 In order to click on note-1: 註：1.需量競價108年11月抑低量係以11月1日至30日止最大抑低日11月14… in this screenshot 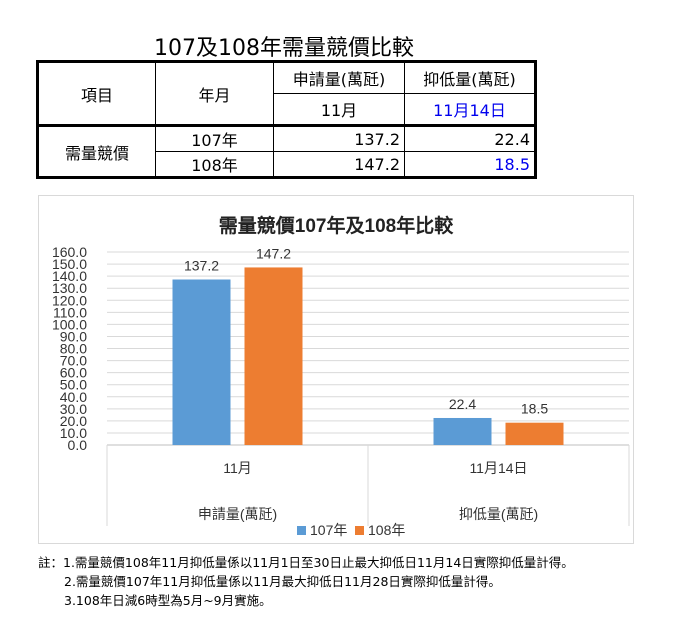, I will do `click(306, 562)`.